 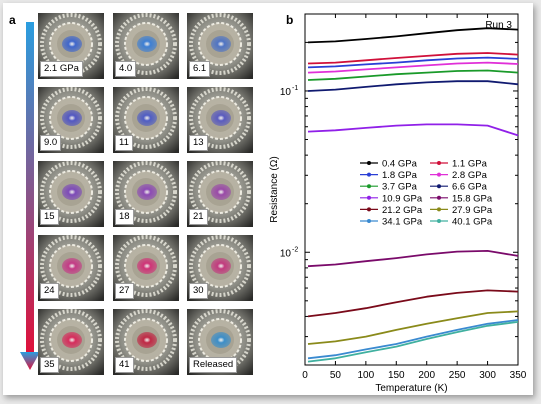 I want to click on x-tick-label: 200, so click(x=426, y=375).